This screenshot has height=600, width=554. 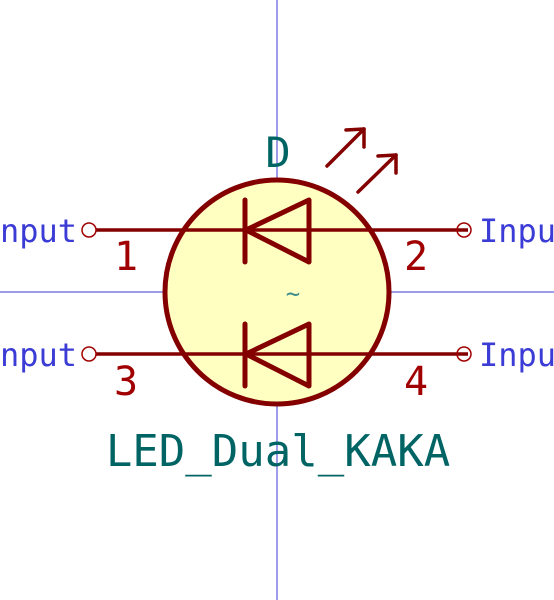 I want to click on light-emission-arrows-icon, so click(x=361, y=160).